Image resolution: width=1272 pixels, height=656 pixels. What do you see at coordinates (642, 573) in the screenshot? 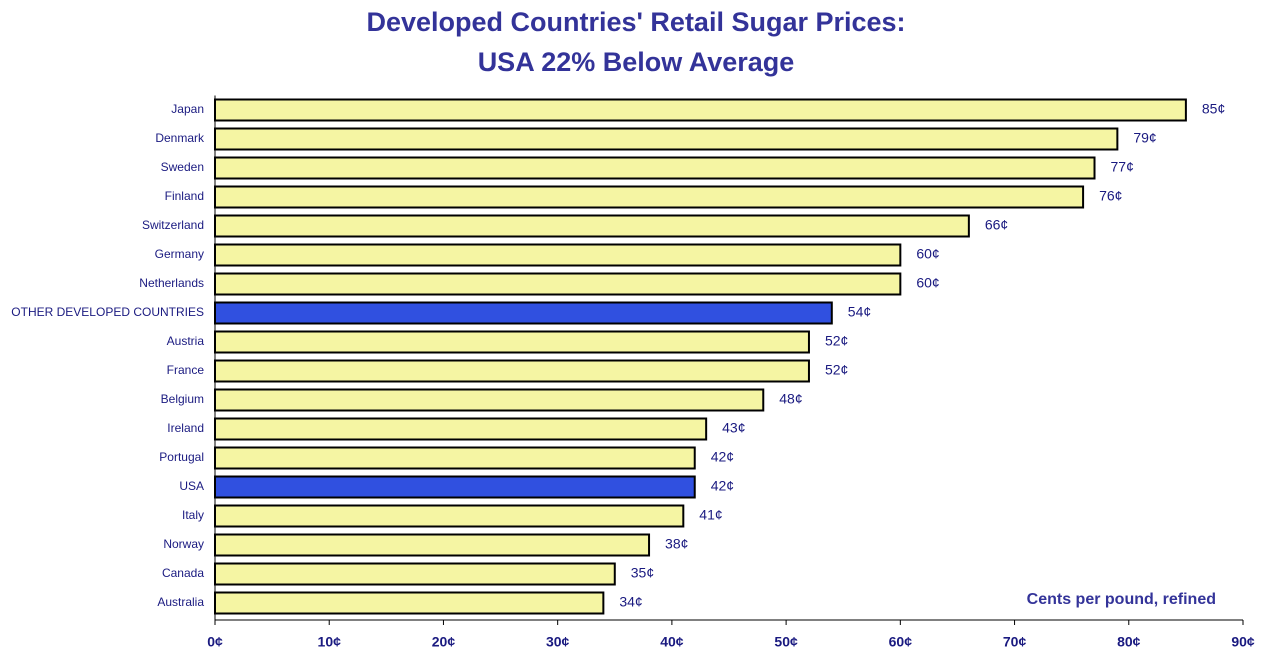
I see `value-label: 35¢` at bounding box center [642, 573].